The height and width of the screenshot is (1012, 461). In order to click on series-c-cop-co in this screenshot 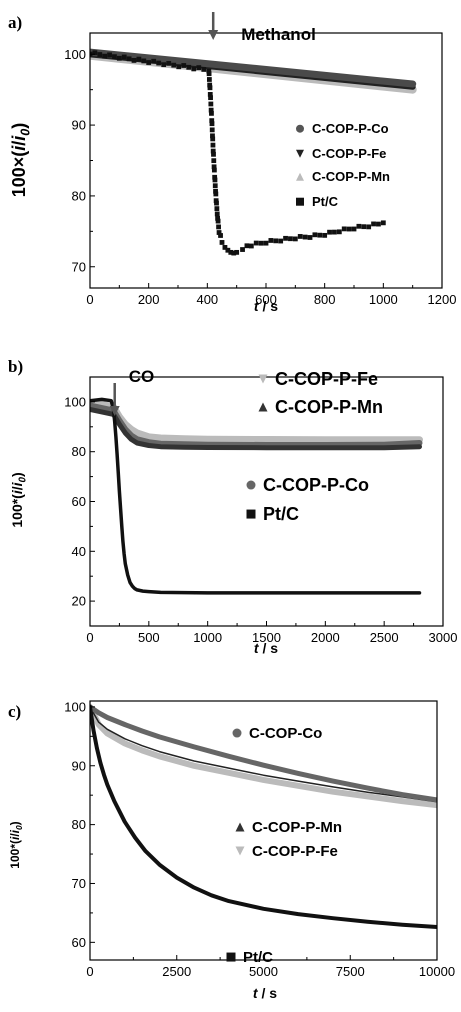, I will do `click(263, 753)`.